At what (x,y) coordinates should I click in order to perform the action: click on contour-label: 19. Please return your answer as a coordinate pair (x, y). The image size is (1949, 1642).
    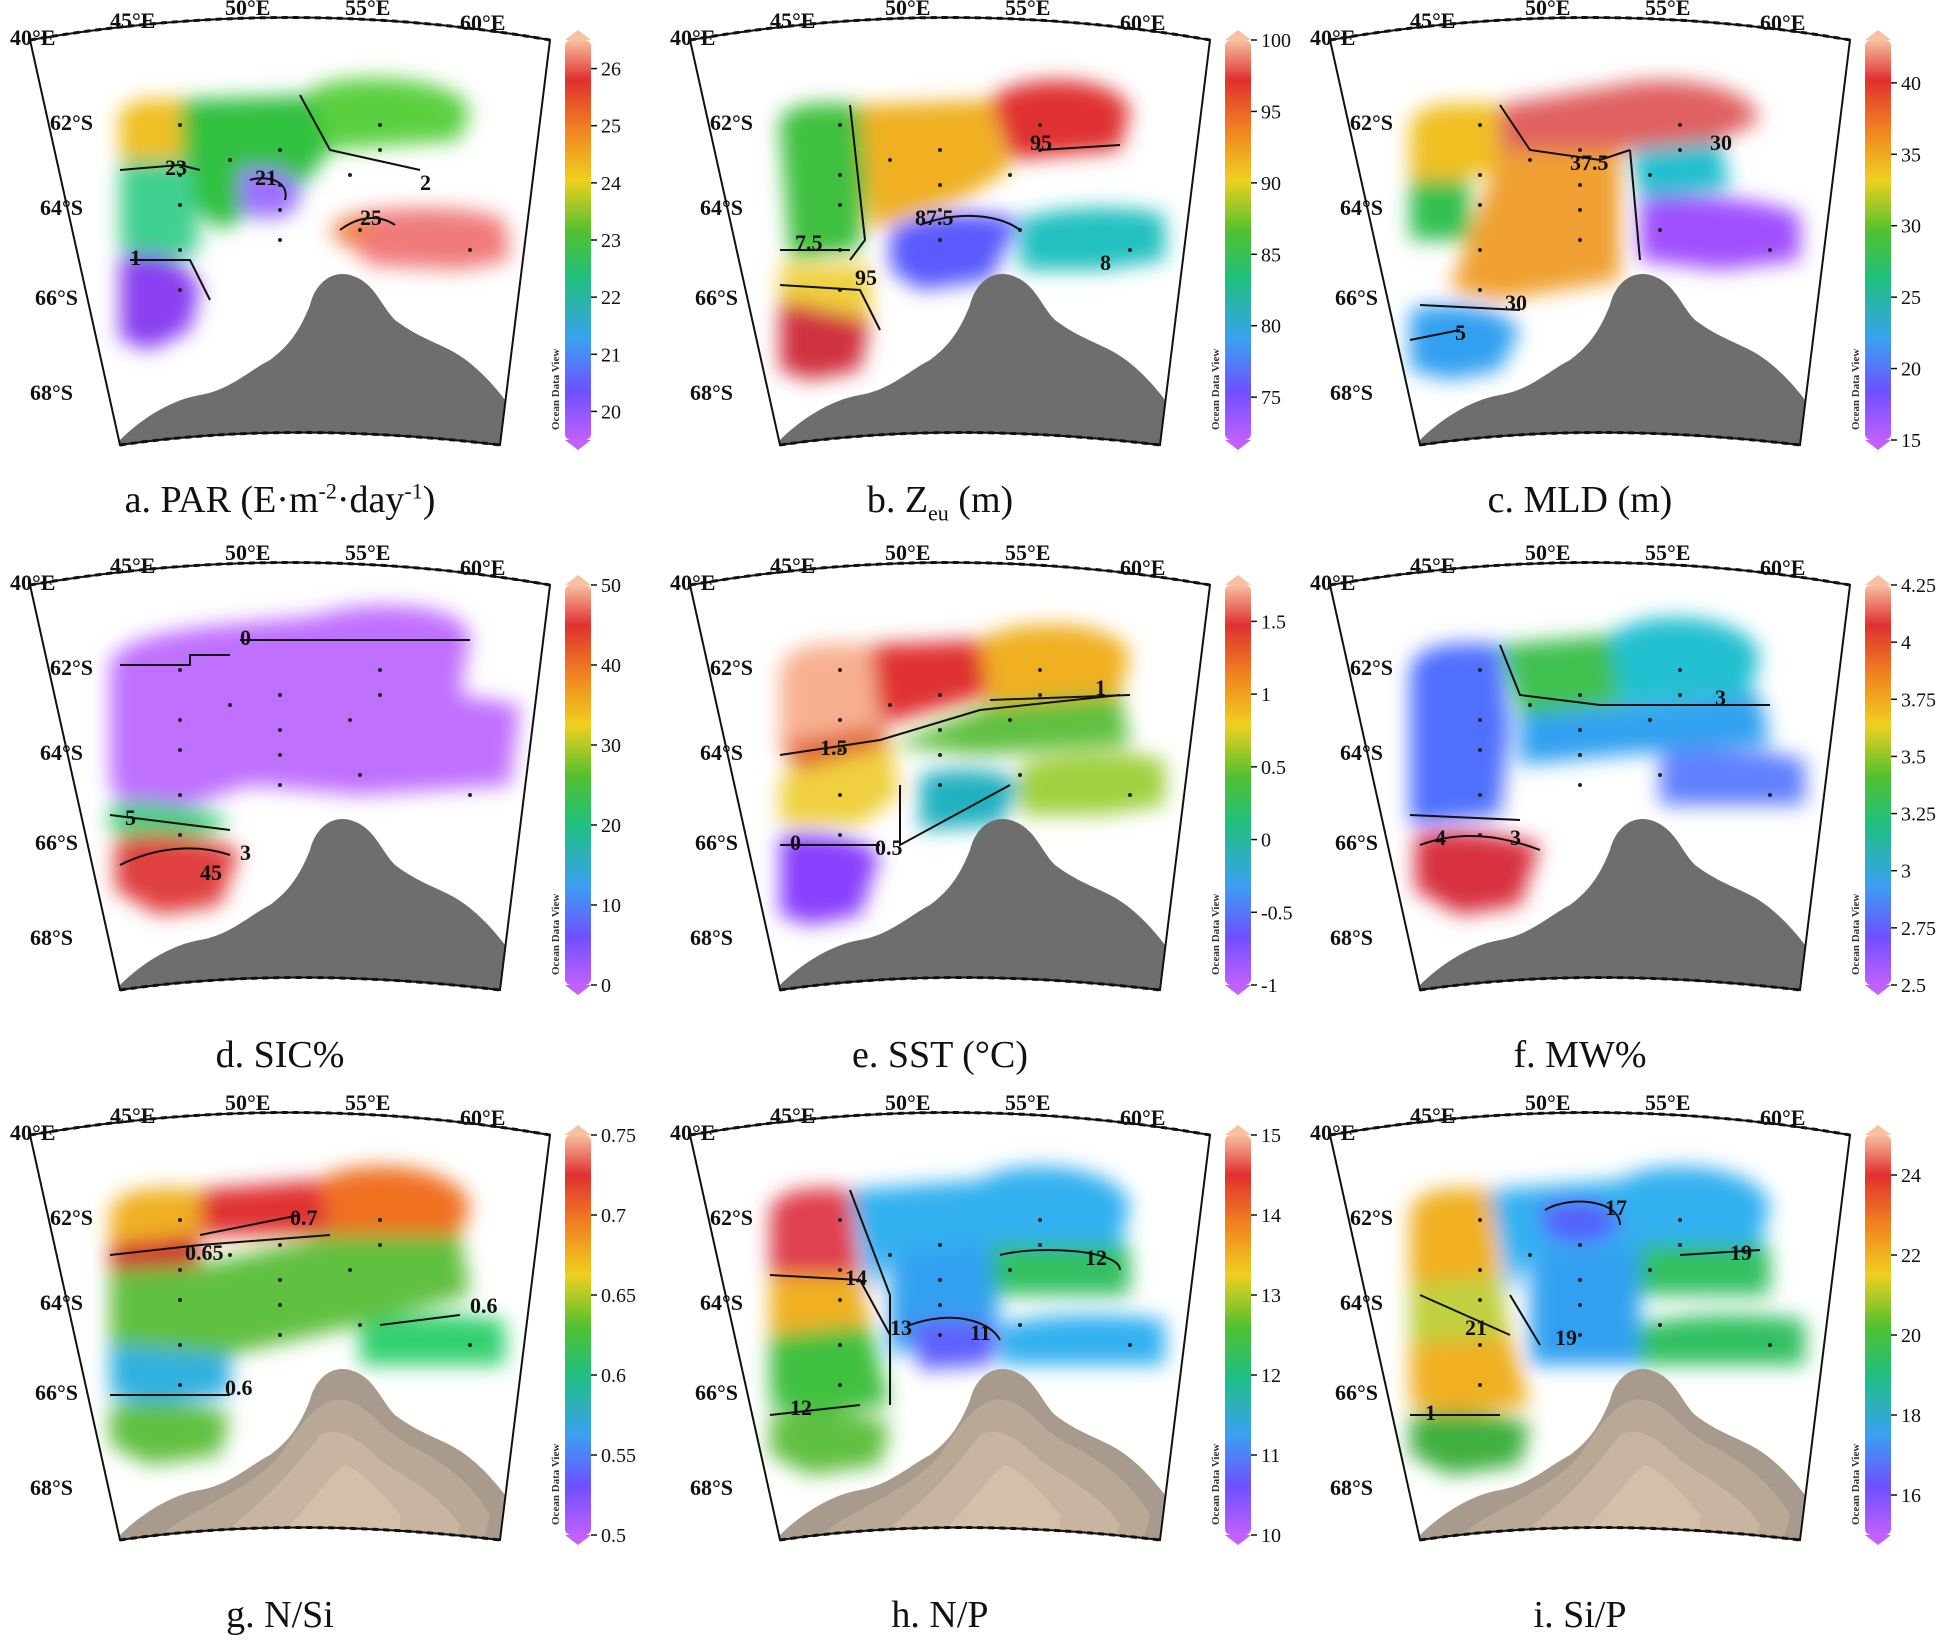
    Looking at the image, I should click on (1566, 1337).